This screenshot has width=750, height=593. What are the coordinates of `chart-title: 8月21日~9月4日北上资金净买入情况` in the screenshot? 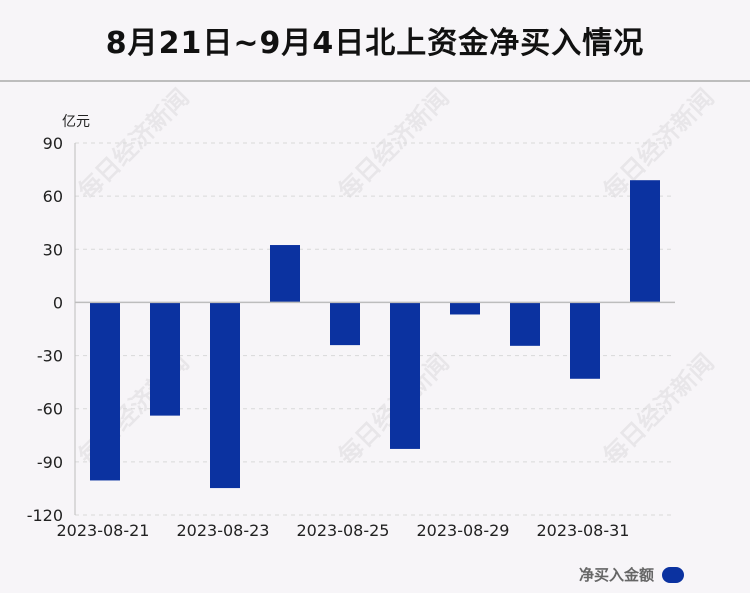 It's located at (375, 43).